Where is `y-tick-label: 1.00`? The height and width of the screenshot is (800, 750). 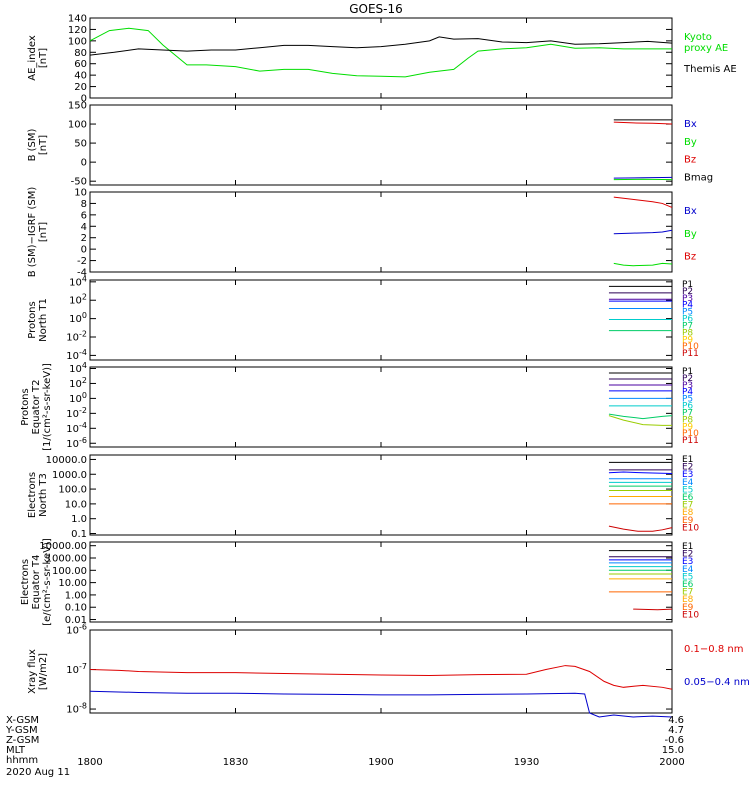 y-tick-label: 1.00 is located at coordinates (76, 595).